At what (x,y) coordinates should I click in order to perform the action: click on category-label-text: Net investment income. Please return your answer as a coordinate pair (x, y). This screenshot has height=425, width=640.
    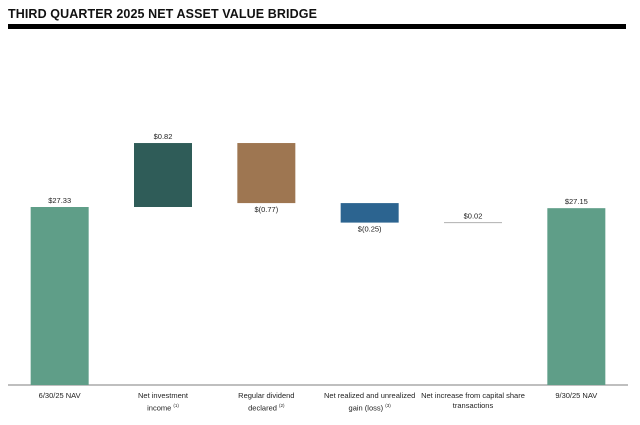
    Looking at the image, I should click on (163, 401).